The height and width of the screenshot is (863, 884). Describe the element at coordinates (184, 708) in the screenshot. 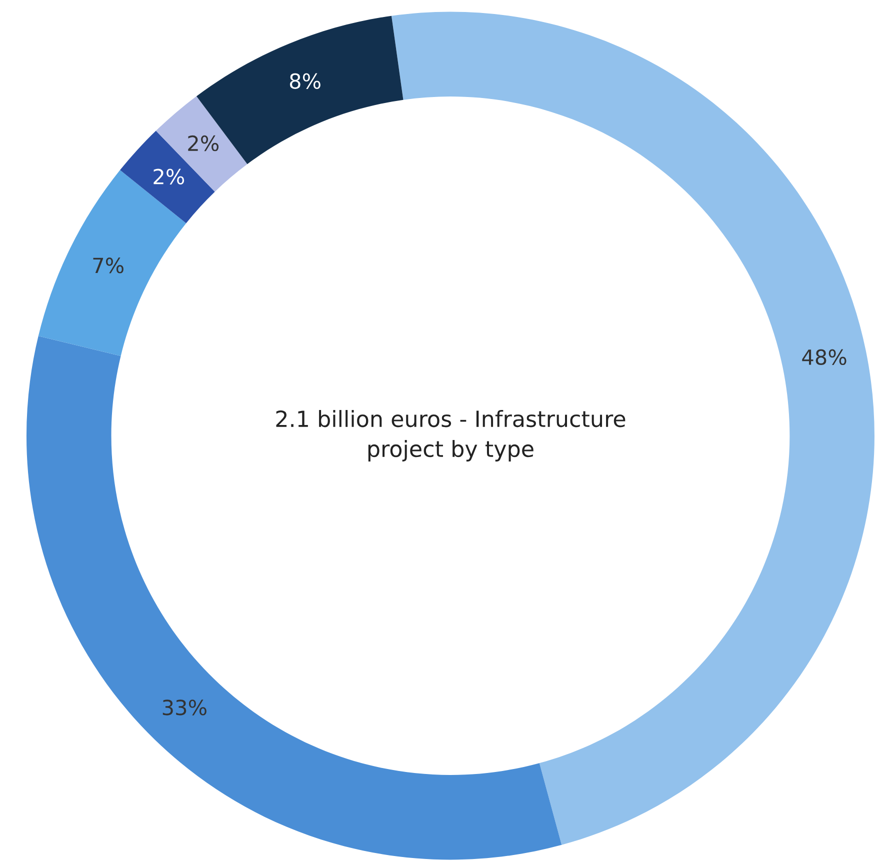

I see `data-label: 33%` at that location.